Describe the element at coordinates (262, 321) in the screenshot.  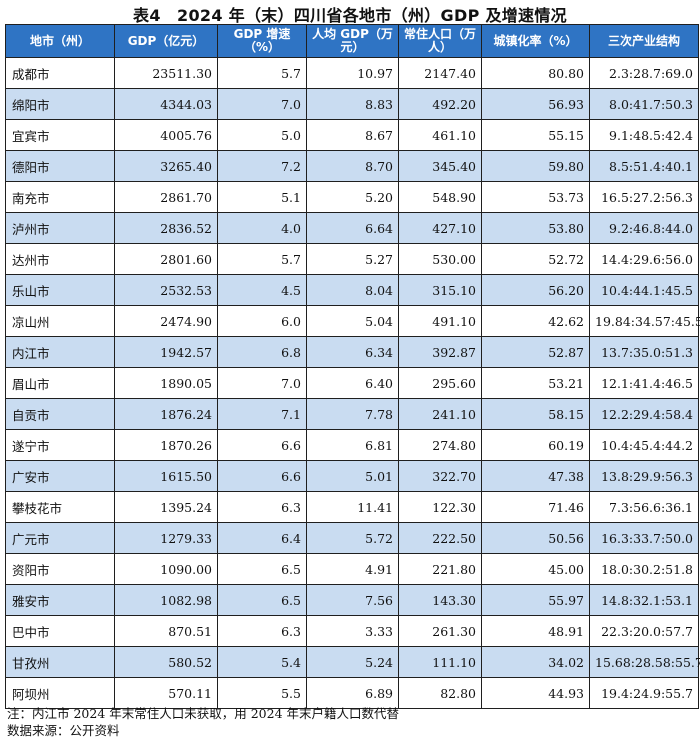
I see `cell-gdp-growth: 6.0` at that location.